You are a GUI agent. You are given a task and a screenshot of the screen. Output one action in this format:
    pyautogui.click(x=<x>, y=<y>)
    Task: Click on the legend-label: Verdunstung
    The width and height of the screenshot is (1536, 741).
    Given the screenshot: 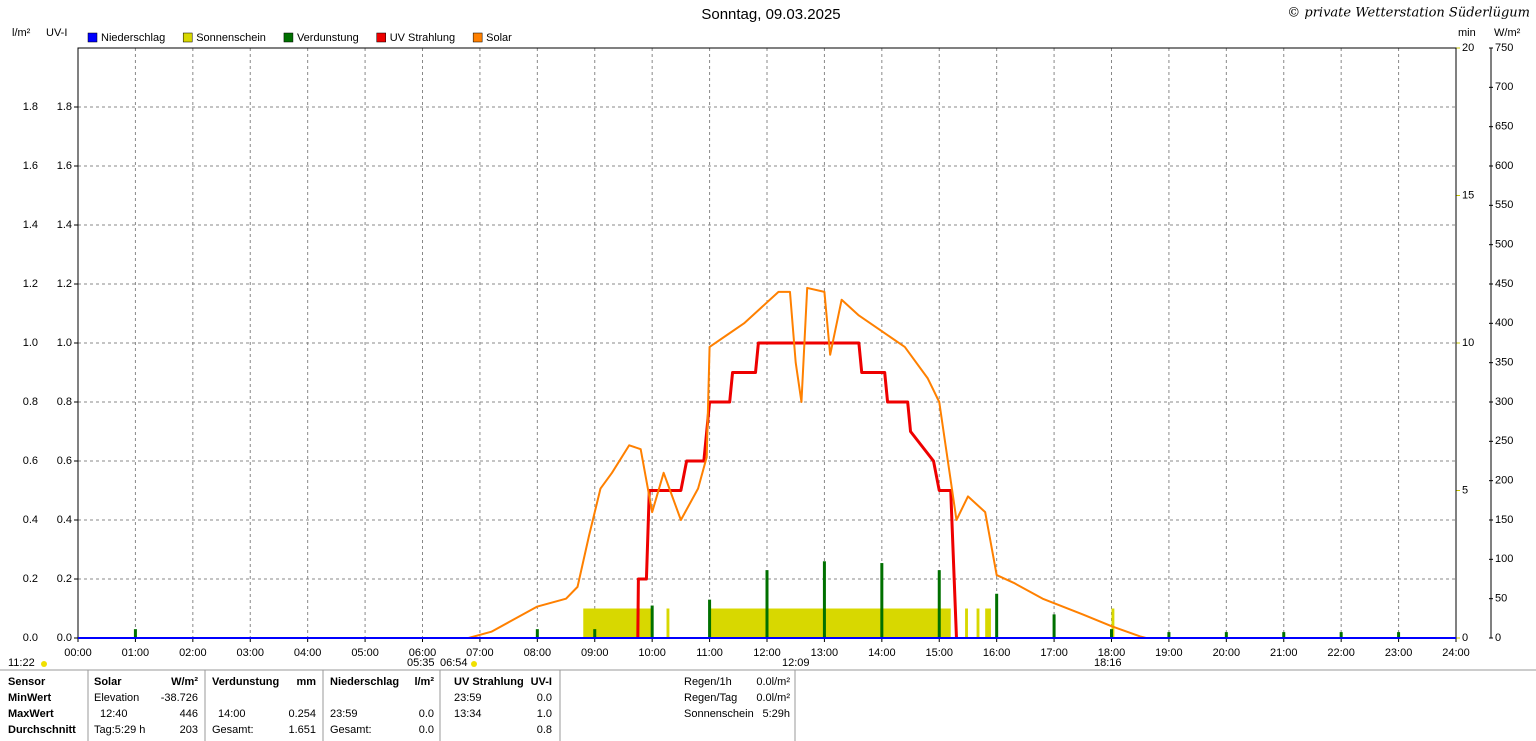 What is the action you would take?
    pyautogui.click(x=328, y=38)
    